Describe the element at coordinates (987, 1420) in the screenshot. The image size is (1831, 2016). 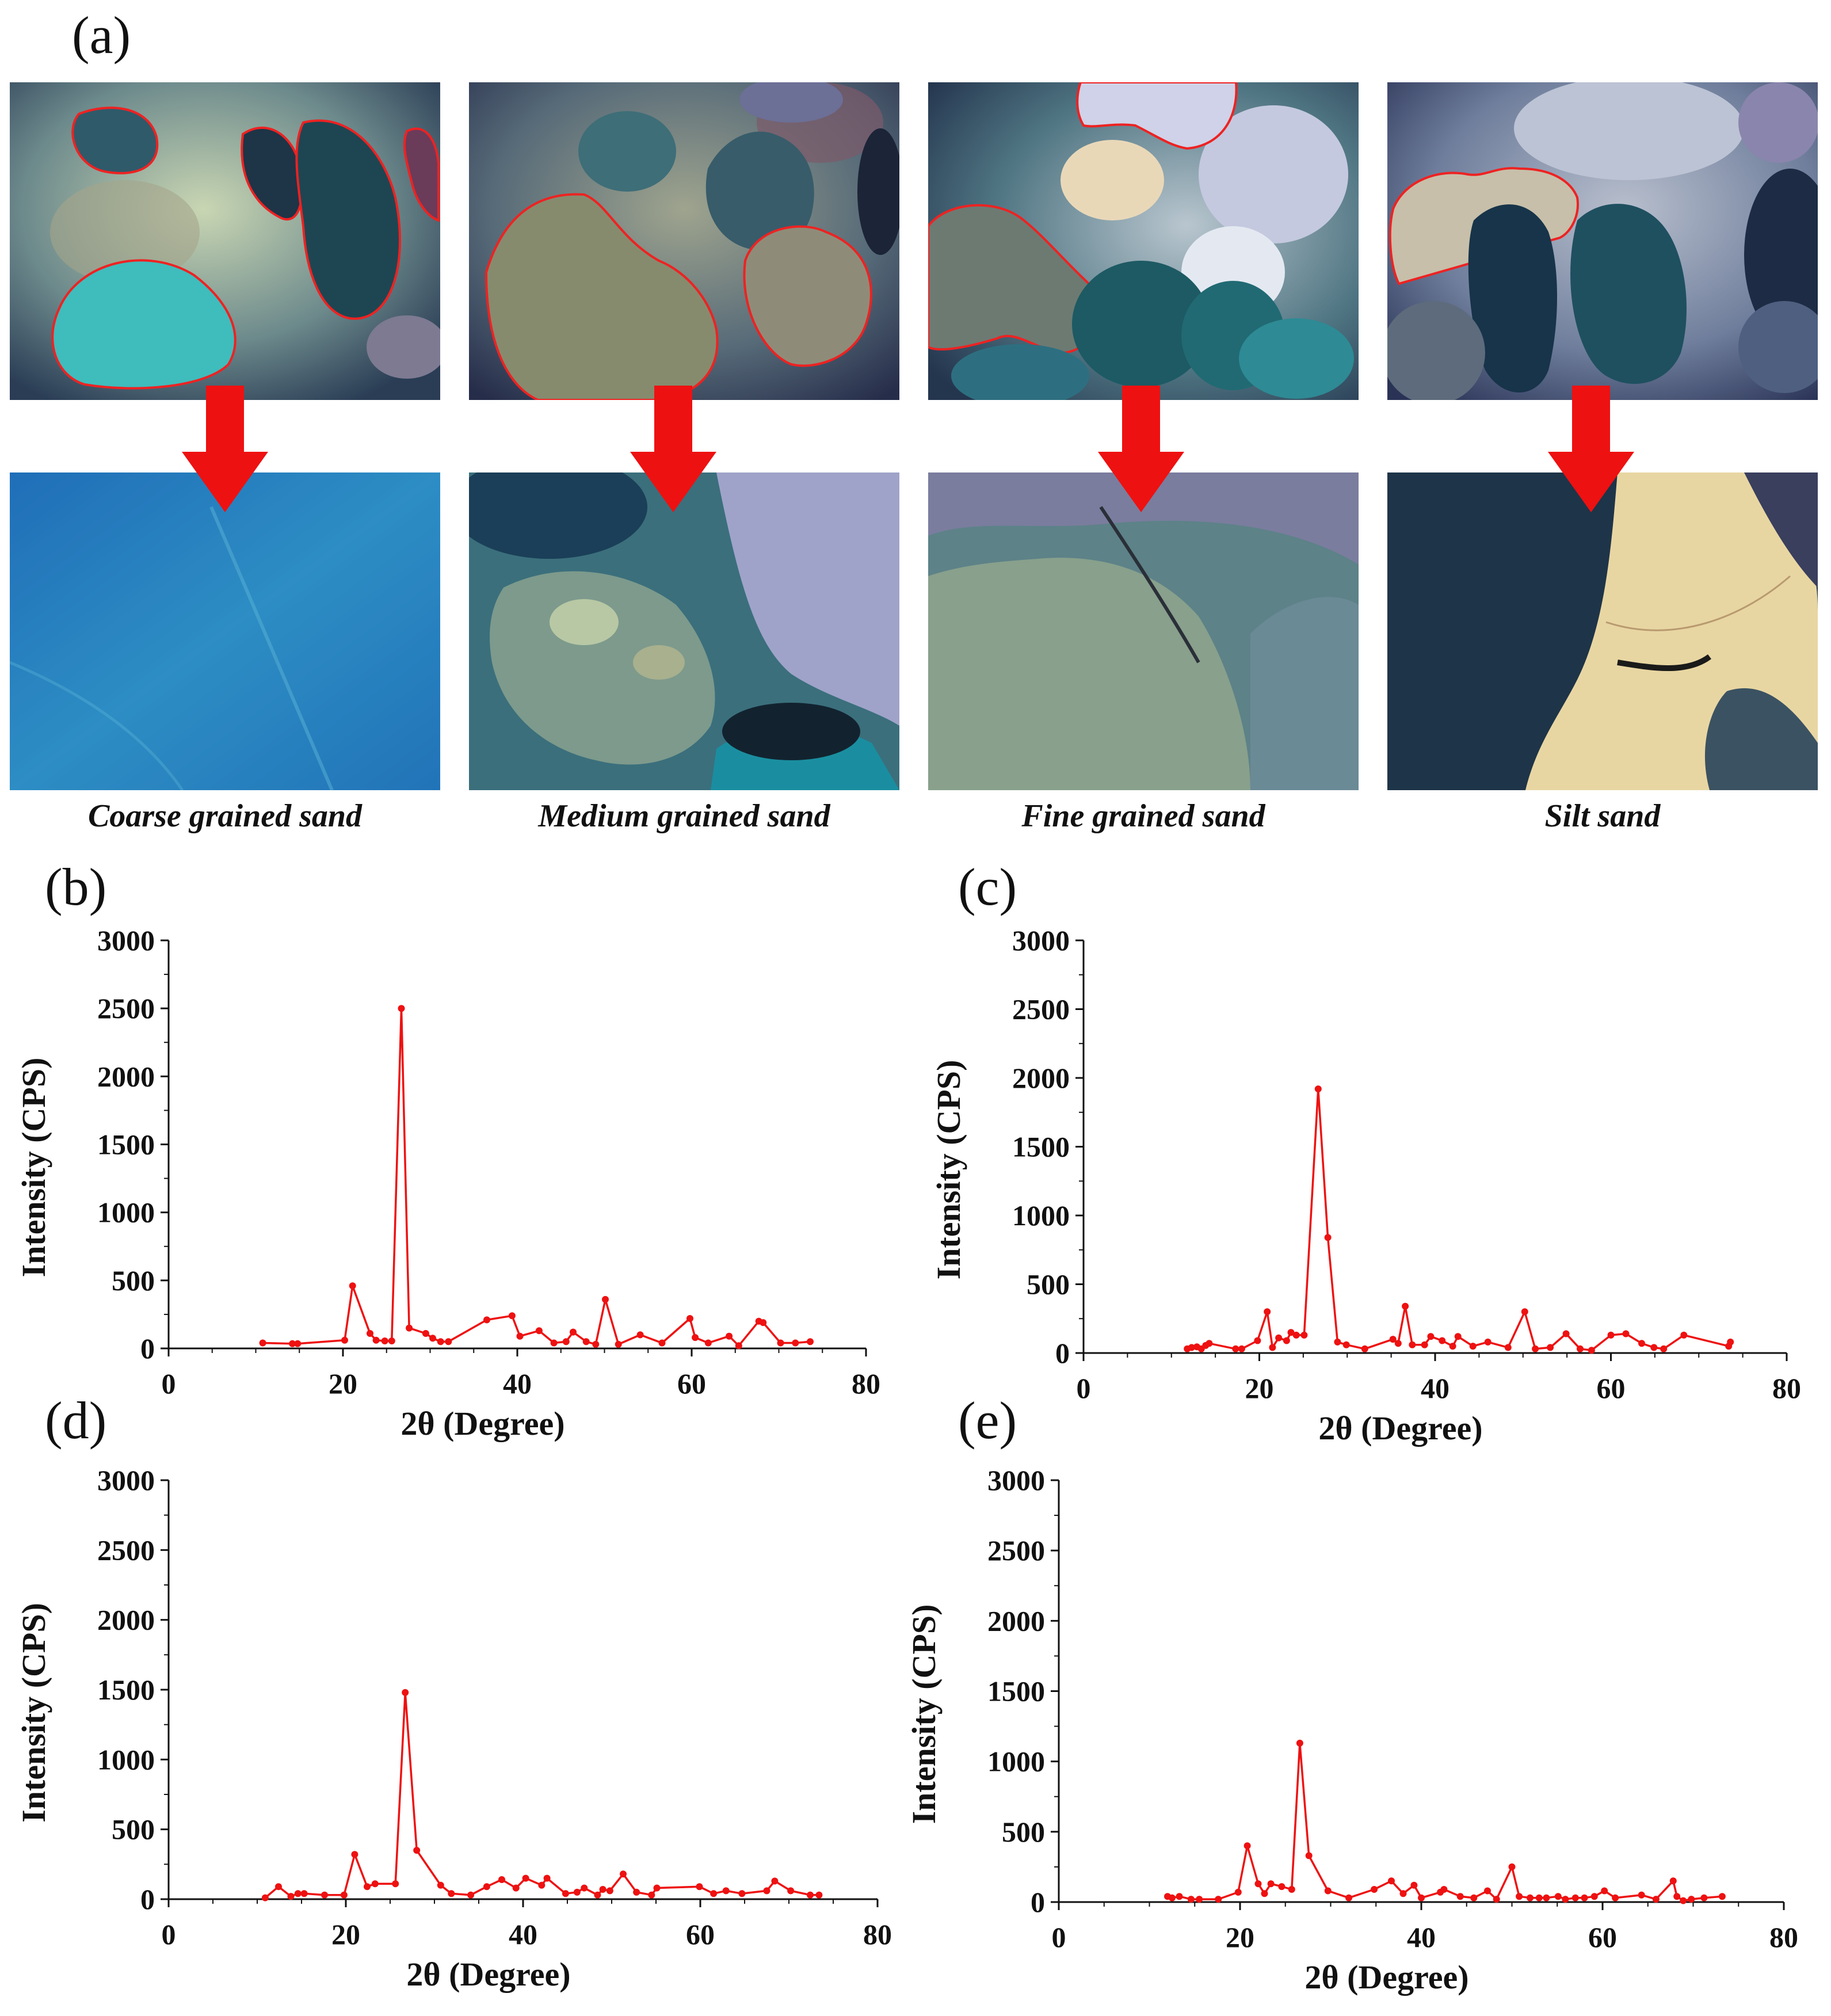
I see `panel-label-e: (e)` at that location.